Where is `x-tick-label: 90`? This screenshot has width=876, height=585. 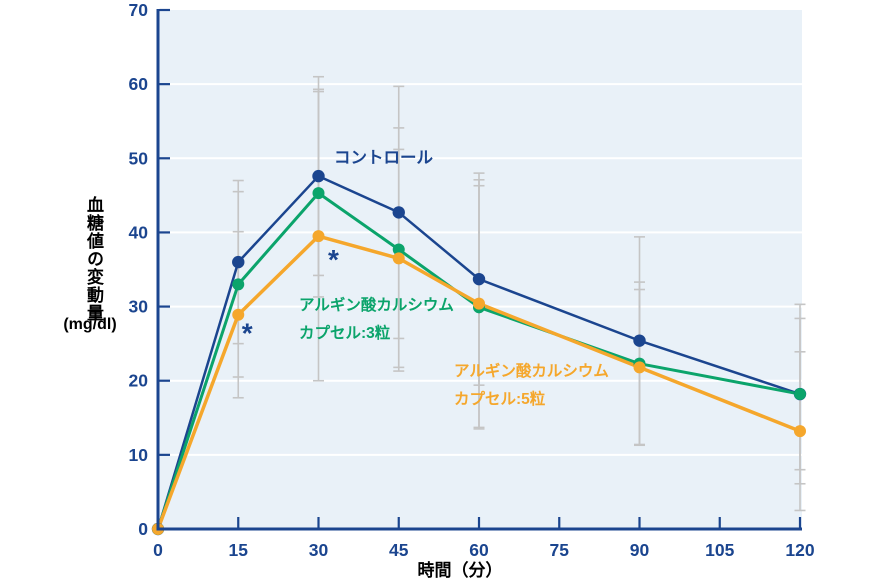 x-tick-label: 90 is located at coordinates (640, 550).